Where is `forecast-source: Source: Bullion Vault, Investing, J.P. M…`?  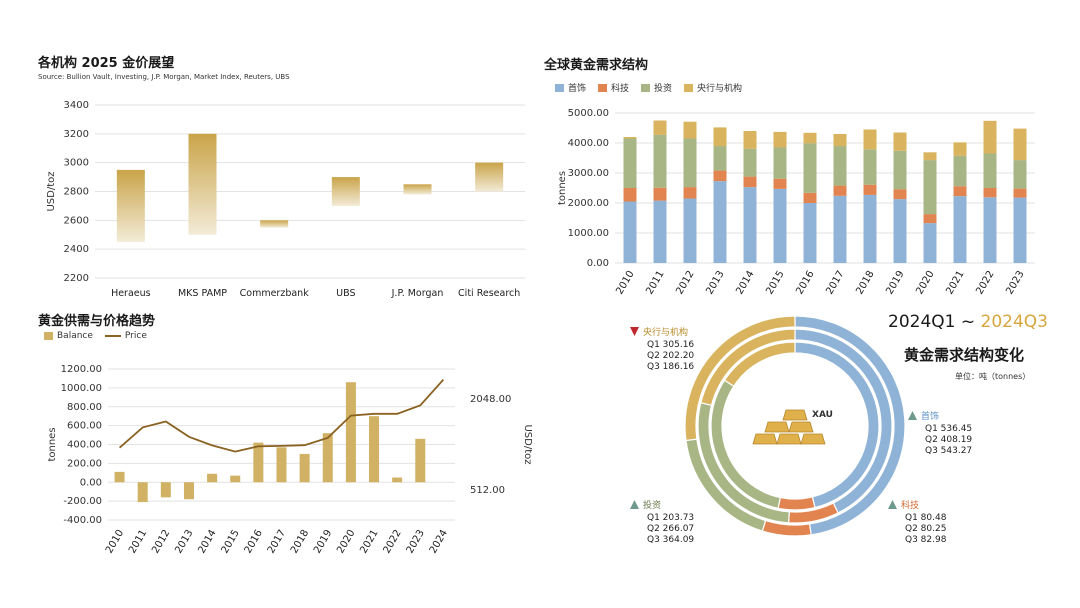
forecast-source: Source: Bullion Vault, Investing, J.P. M… is located at coordinates (164, 77).